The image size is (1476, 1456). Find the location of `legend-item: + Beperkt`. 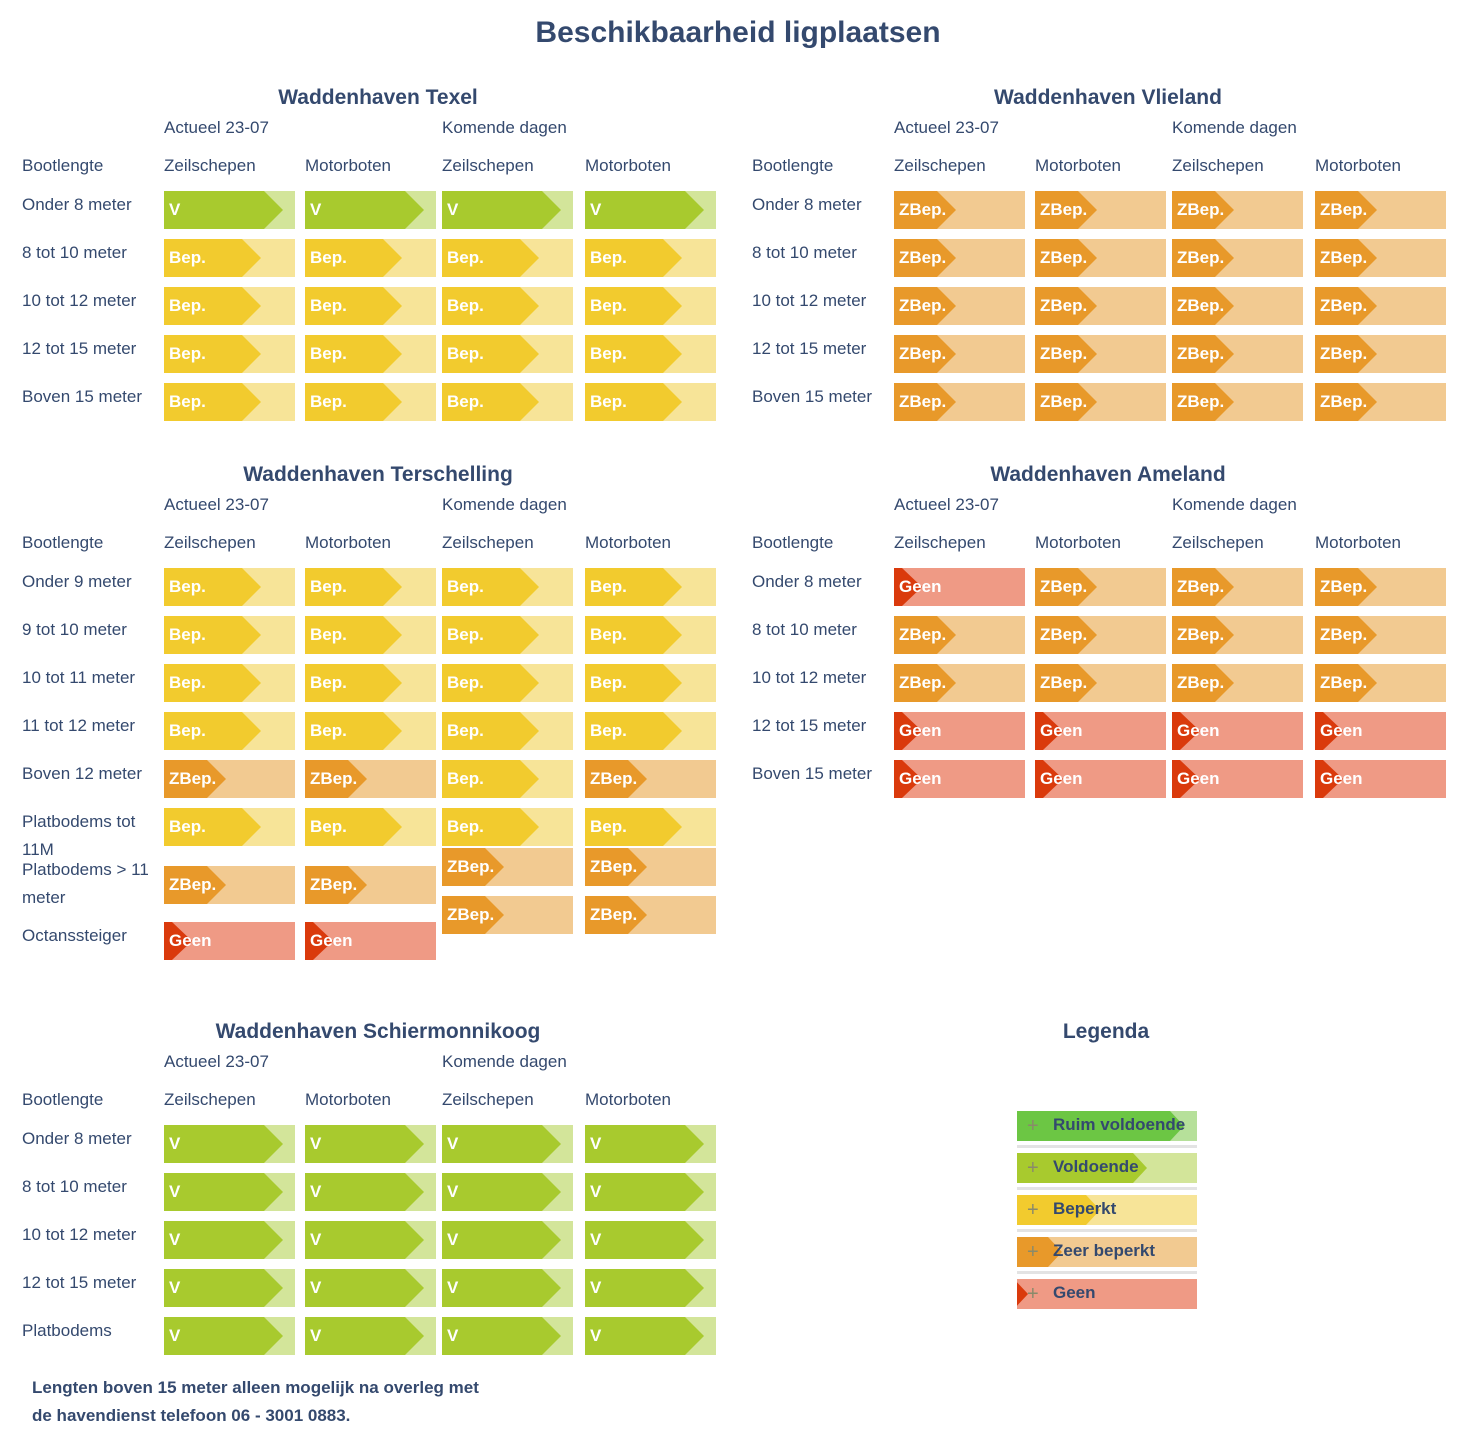

legend-item: + Beperkt is located at coordinates (1107, 1210).